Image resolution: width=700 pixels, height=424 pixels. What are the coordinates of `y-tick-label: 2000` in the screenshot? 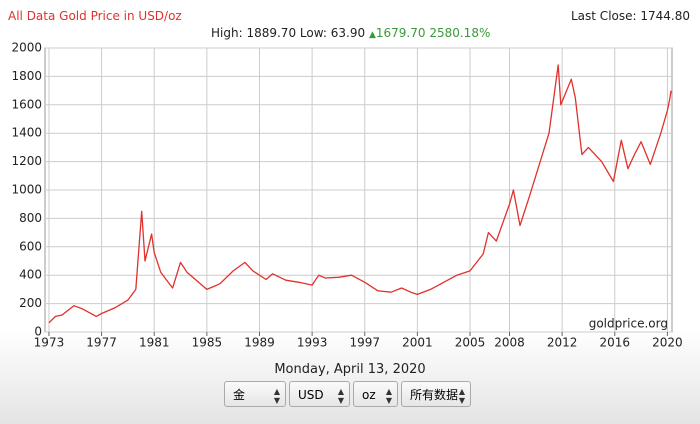 It's located at (26, 48).